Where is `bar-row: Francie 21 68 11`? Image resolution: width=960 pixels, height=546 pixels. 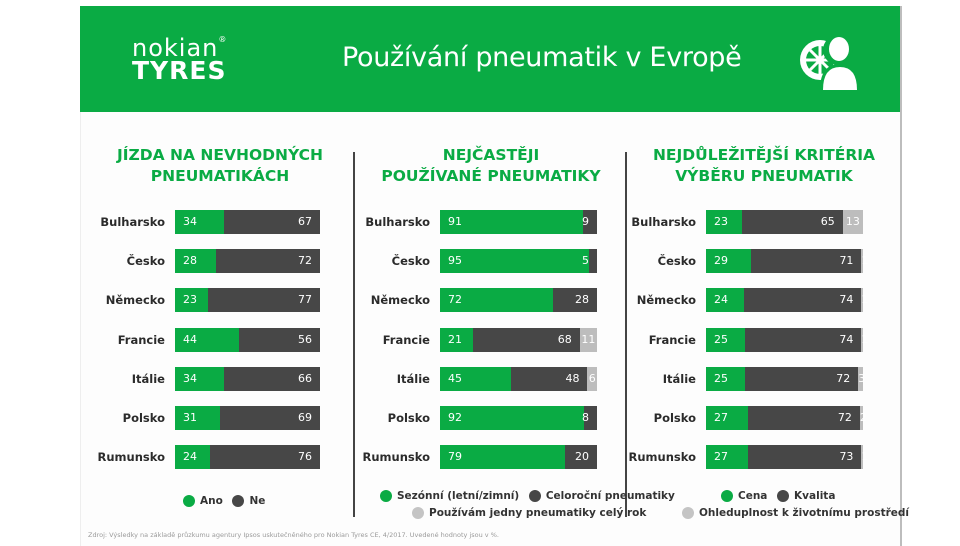
bar-row: Francie 21 68 11 is located at coordinates (479, 339).